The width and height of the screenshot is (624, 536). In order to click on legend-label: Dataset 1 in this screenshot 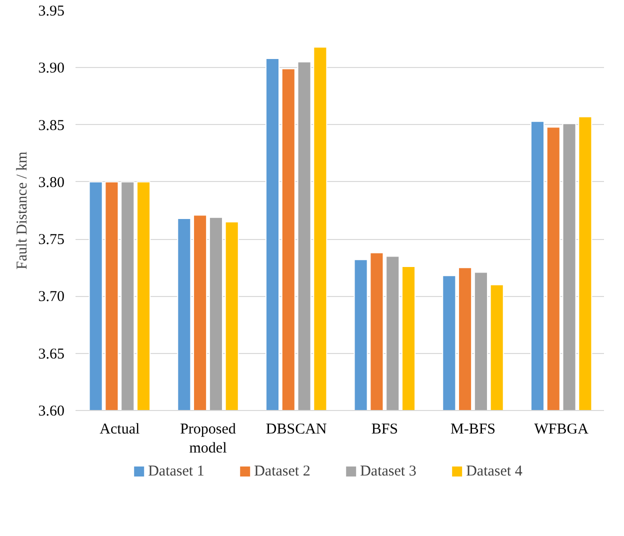, I will do `click(176, 472)`.